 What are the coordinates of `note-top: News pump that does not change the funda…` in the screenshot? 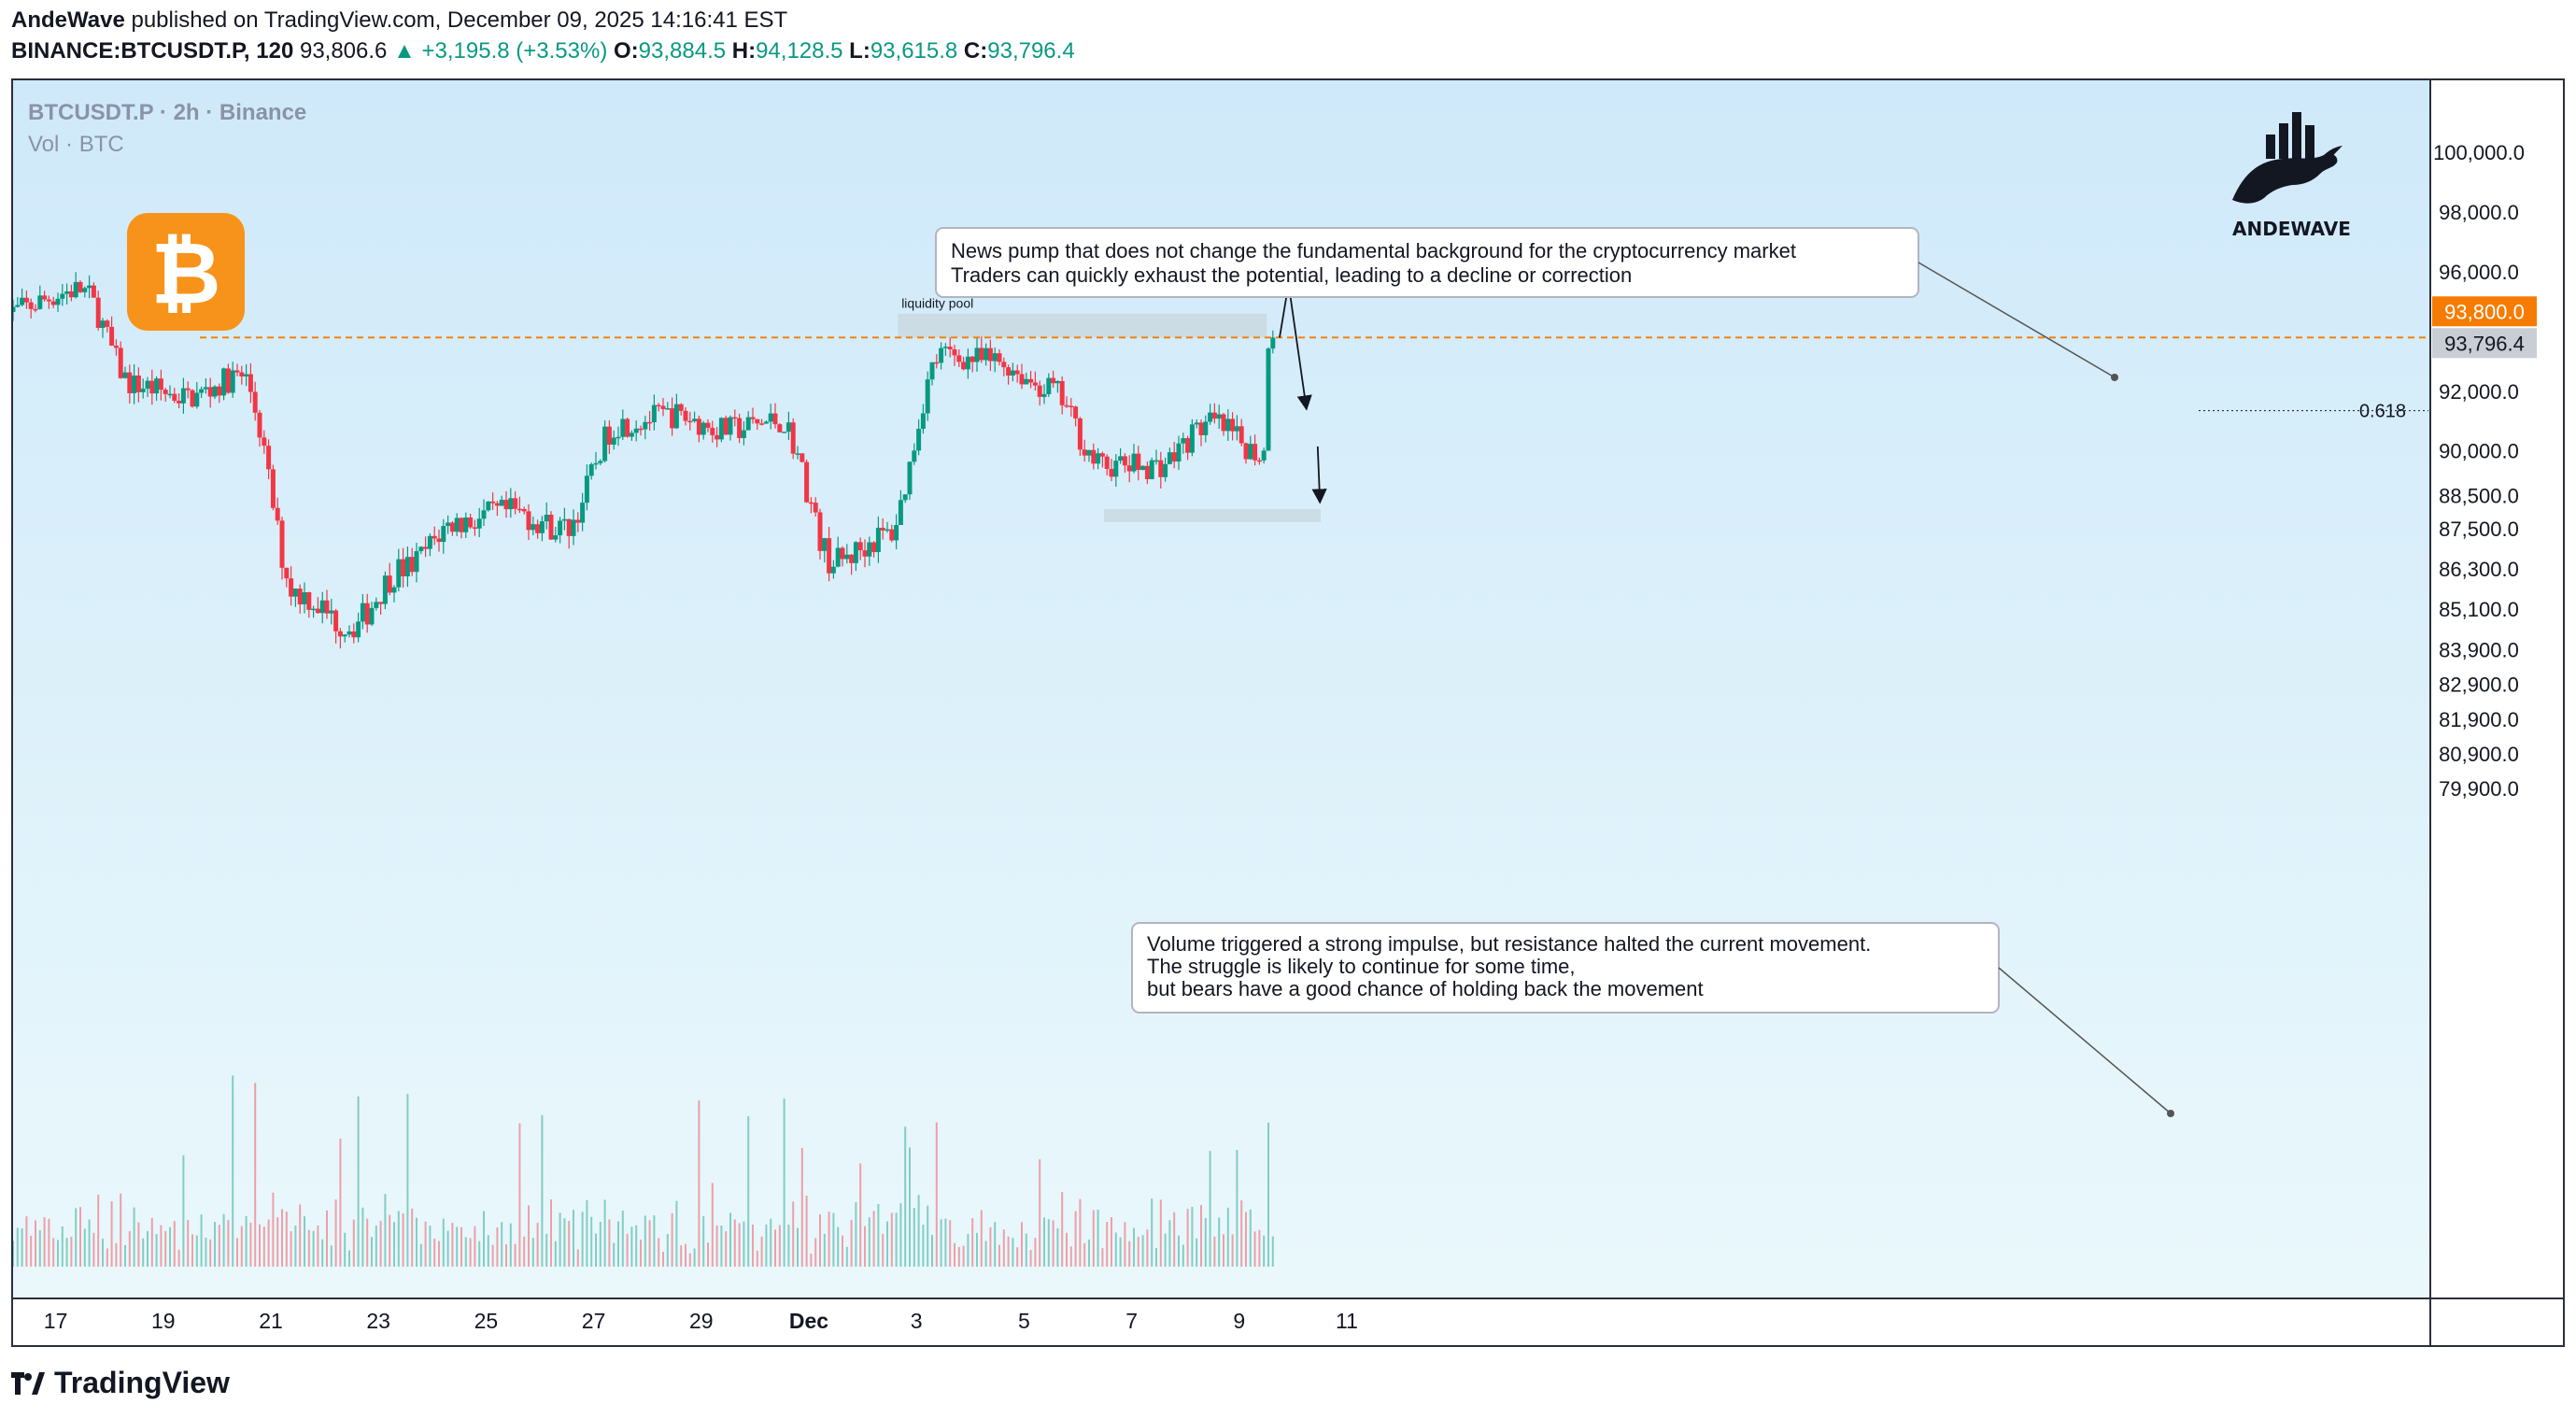 It's located at (1427, 262).